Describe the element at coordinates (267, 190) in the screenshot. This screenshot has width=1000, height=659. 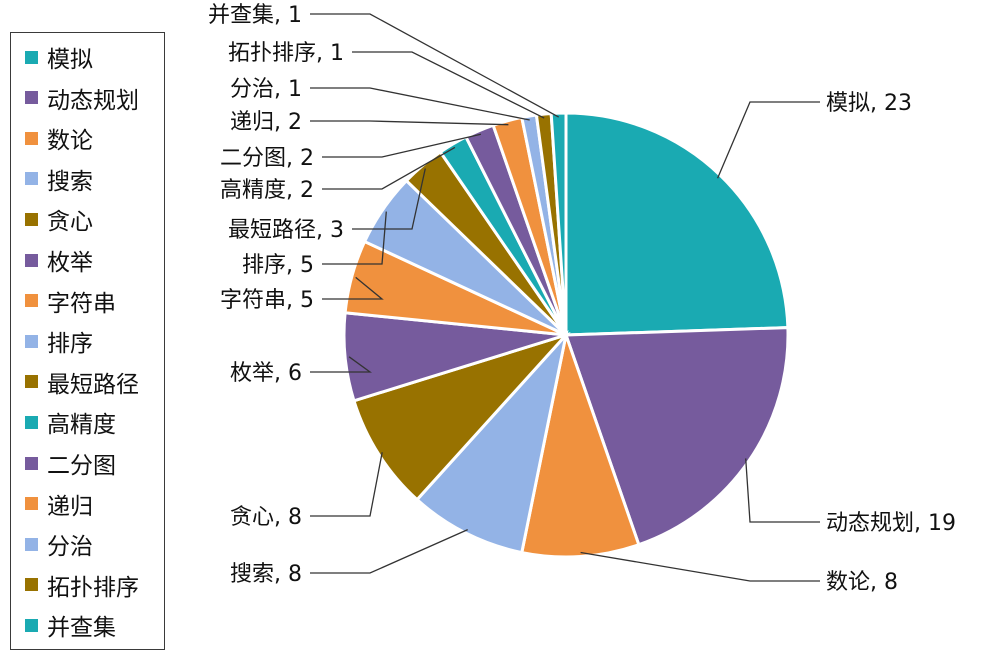
I see `slice-label-10: 高精度, 2` at that location.